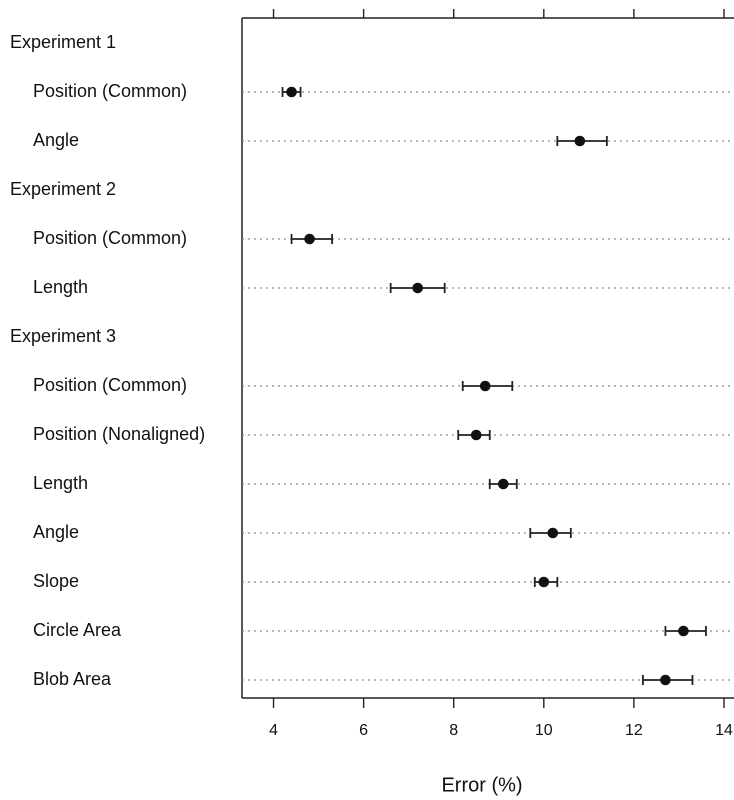  What do you see at coordinates (77, 630) in the screenshot?
I see `row-label: Circle Area` at bounding box center [77, 630].